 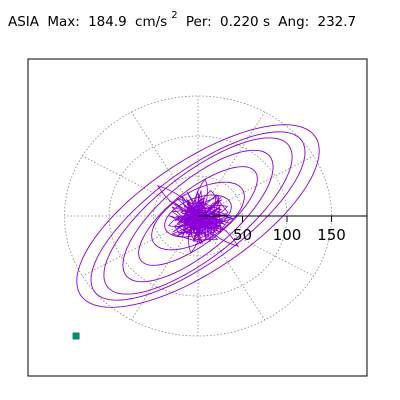 I want to click on max-unit-base: cm/s, so click(x=151, y=21).